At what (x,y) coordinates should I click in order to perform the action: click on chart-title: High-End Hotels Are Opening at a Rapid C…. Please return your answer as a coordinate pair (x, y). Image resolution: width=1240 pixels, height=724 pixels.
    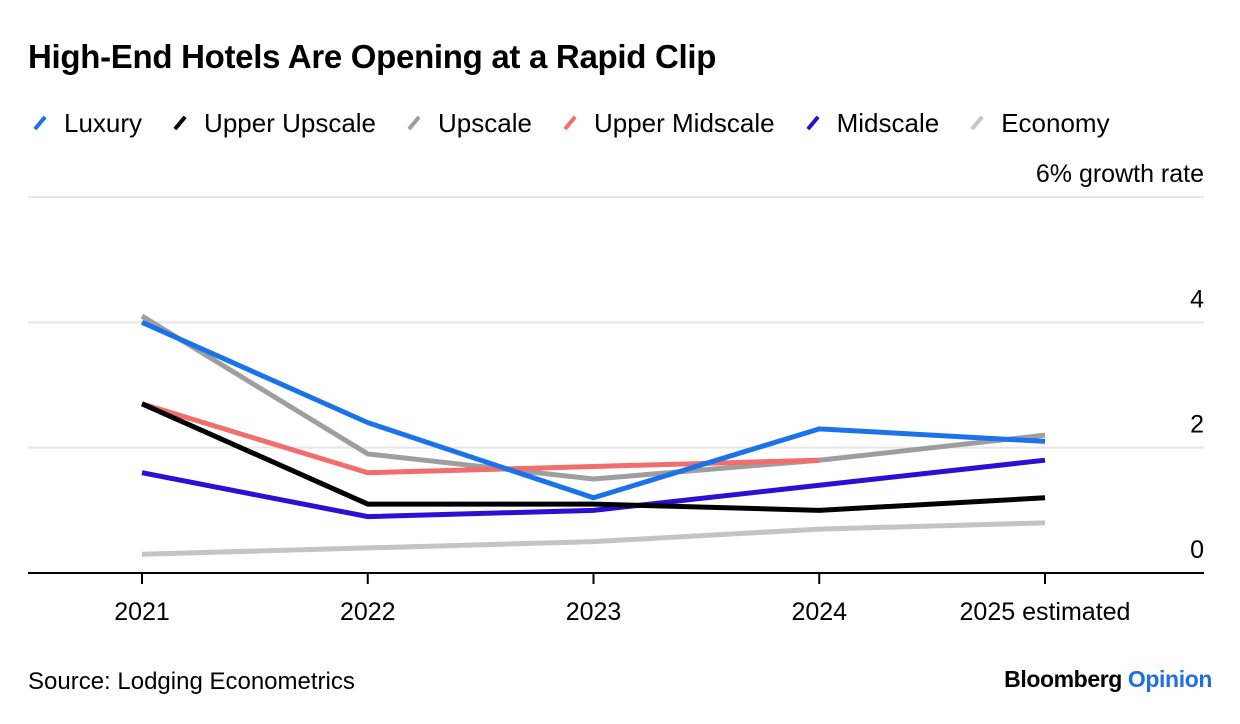
    Looking at the image, I should click on (372, 56).